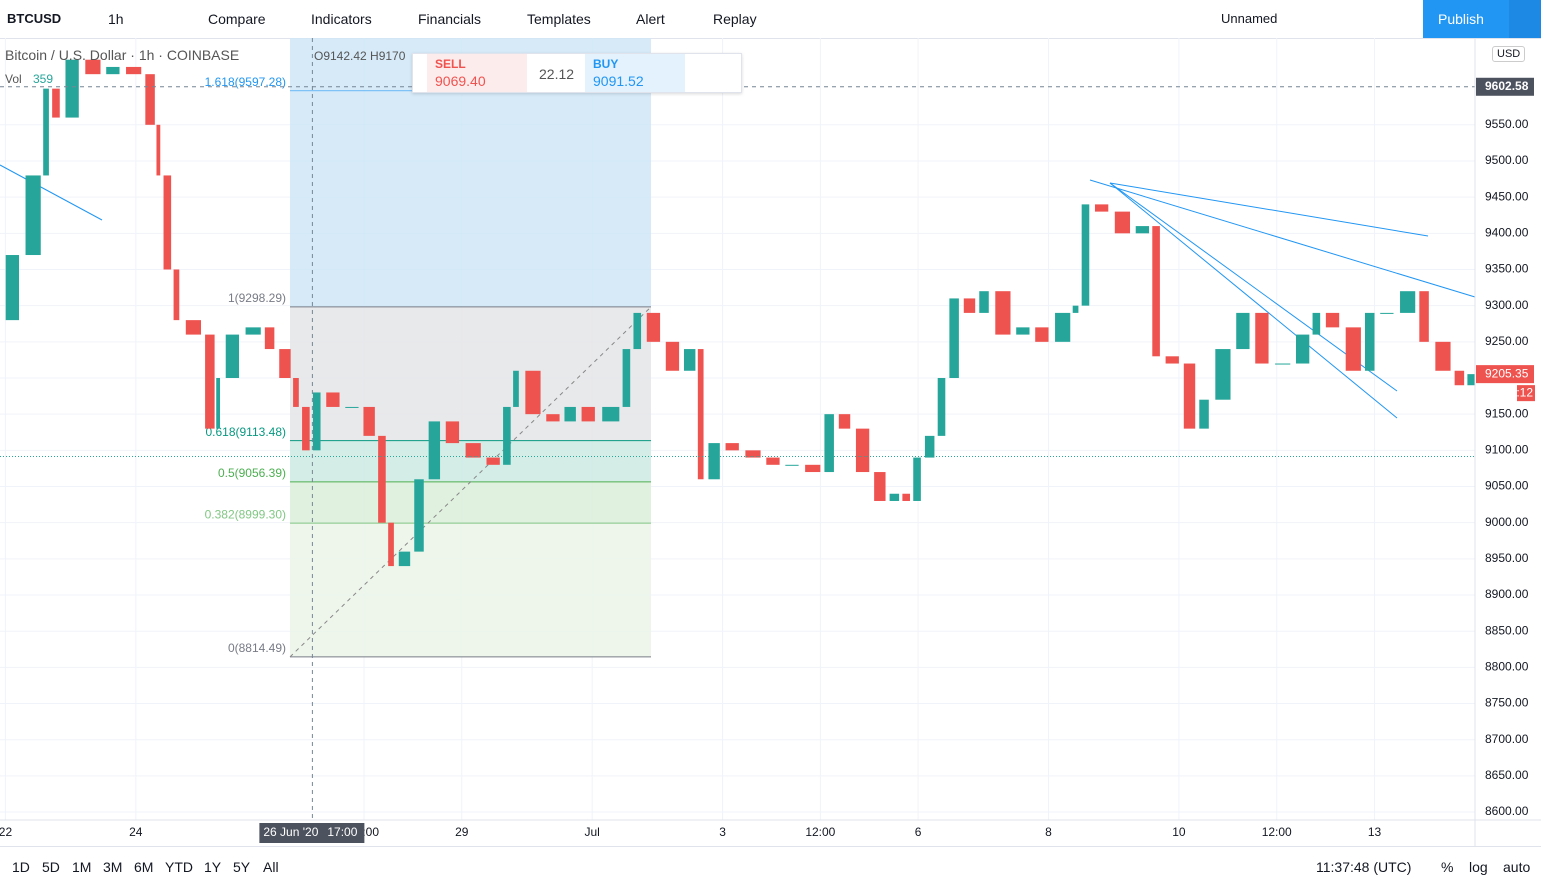 The image size is (1541, 887). I want to click on range-button: 6M, so click(144, 867).